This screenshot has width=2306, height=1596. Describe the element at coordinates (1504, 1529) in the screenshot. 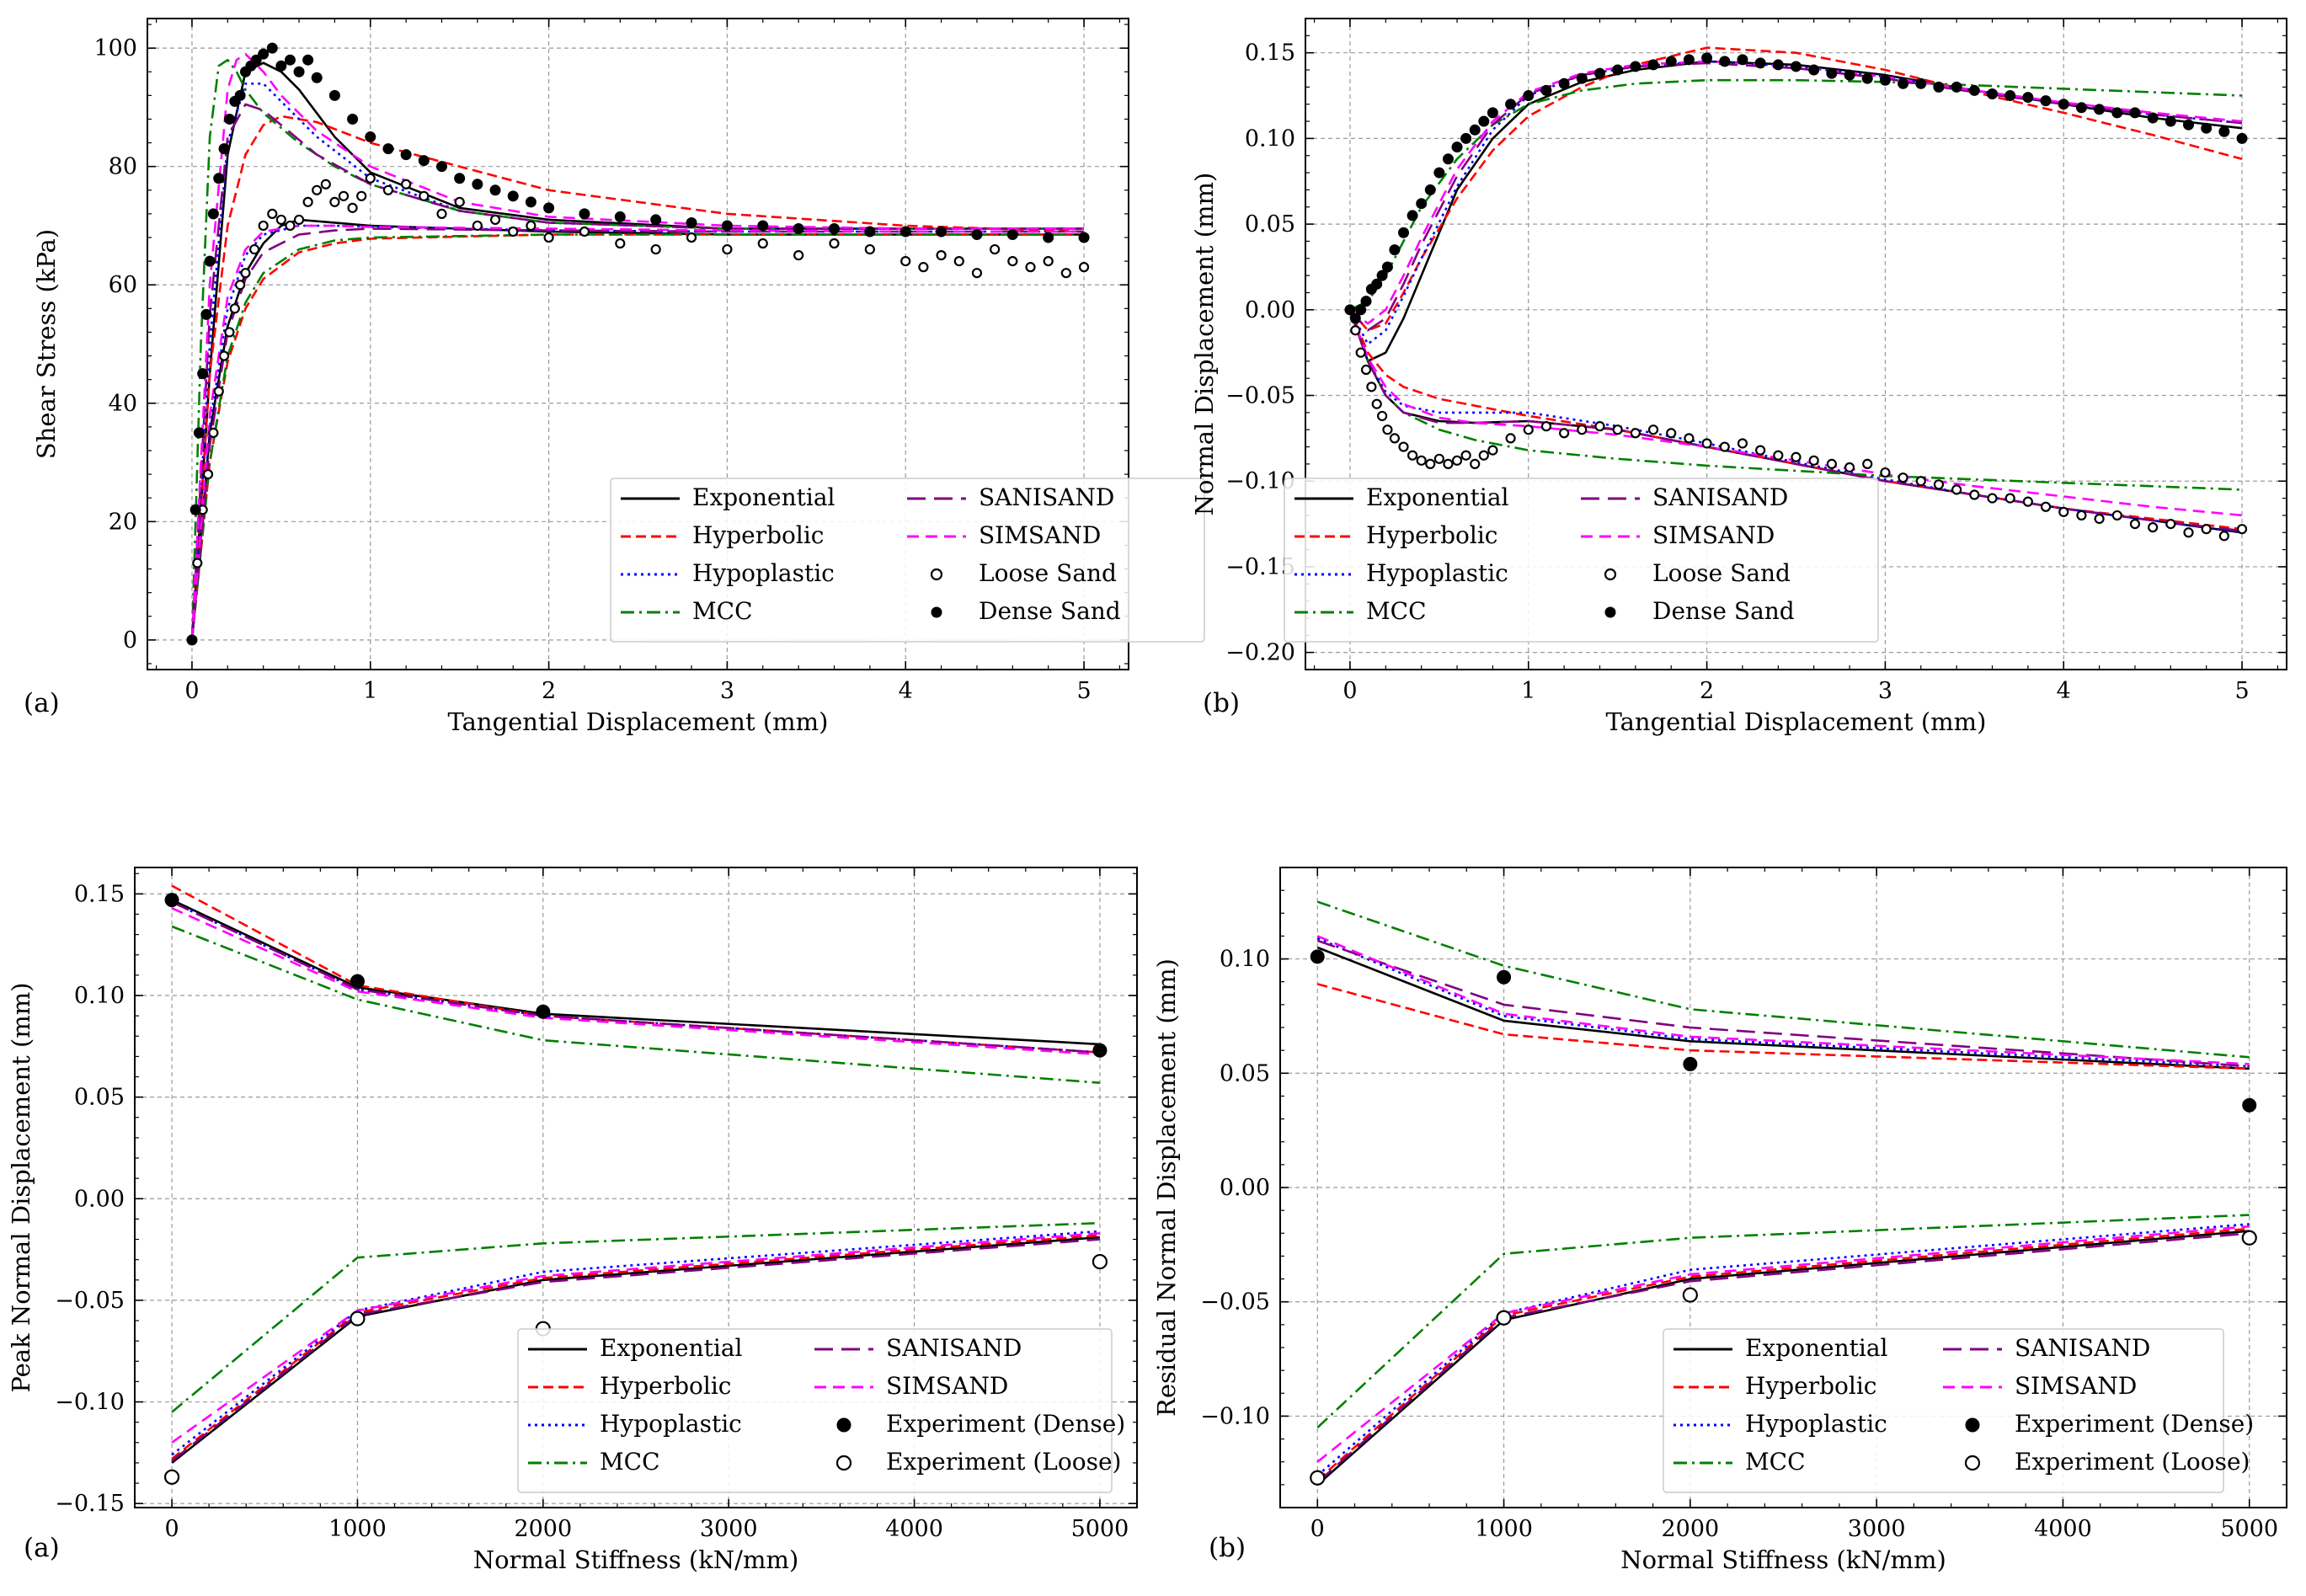

I see `x-tick-label: 1000` at that location.